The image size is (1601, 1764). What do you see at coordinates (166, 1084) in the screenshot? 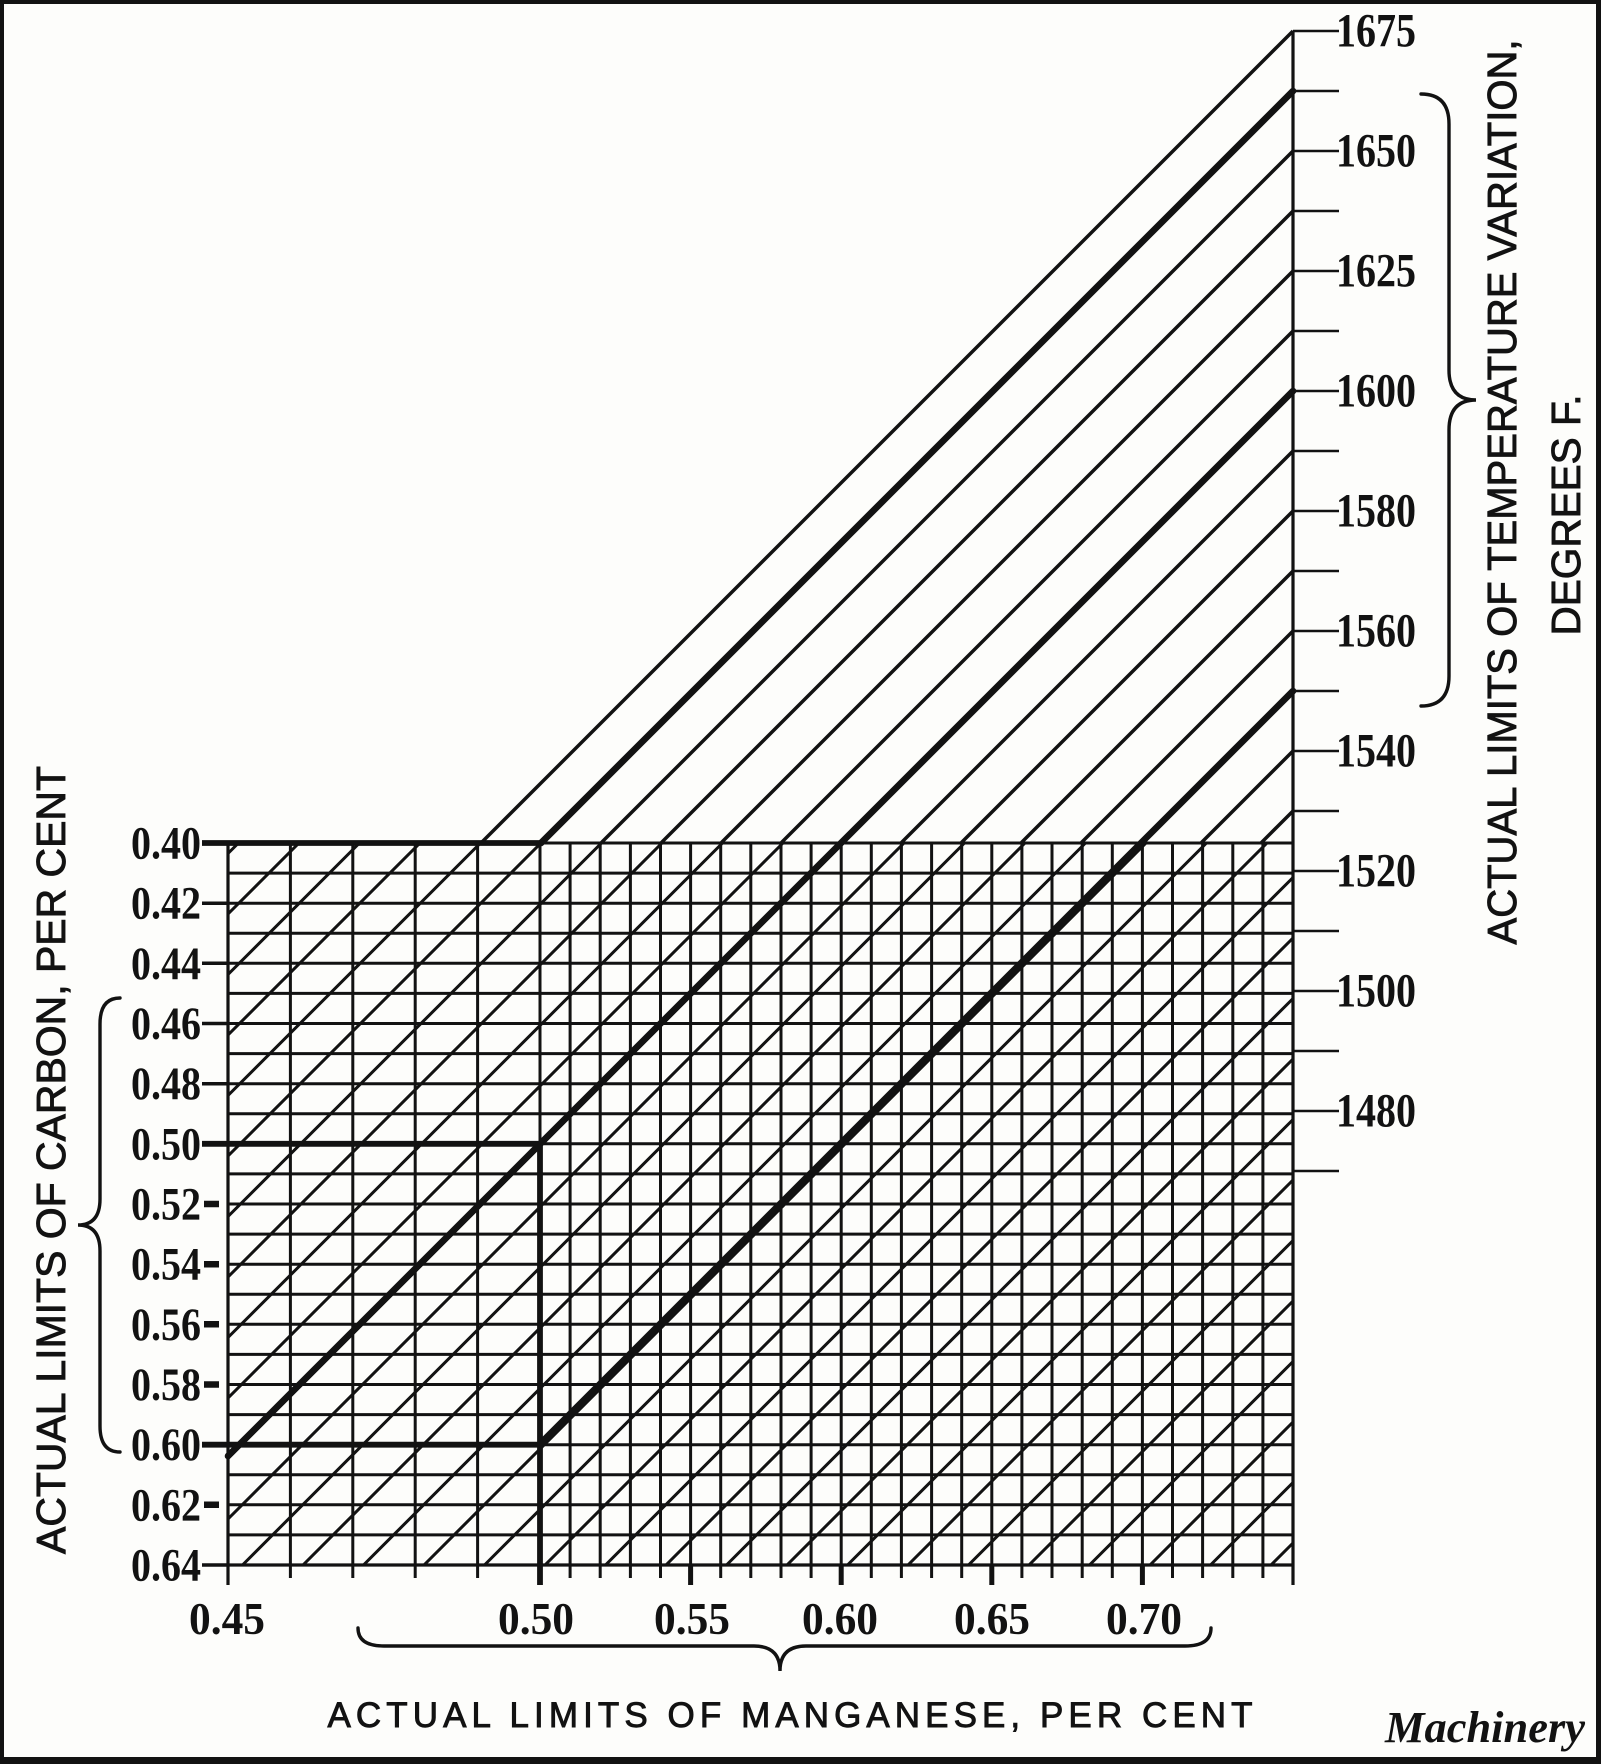
I see `svg-text: 0.48` at bounding box center [166, 1084].